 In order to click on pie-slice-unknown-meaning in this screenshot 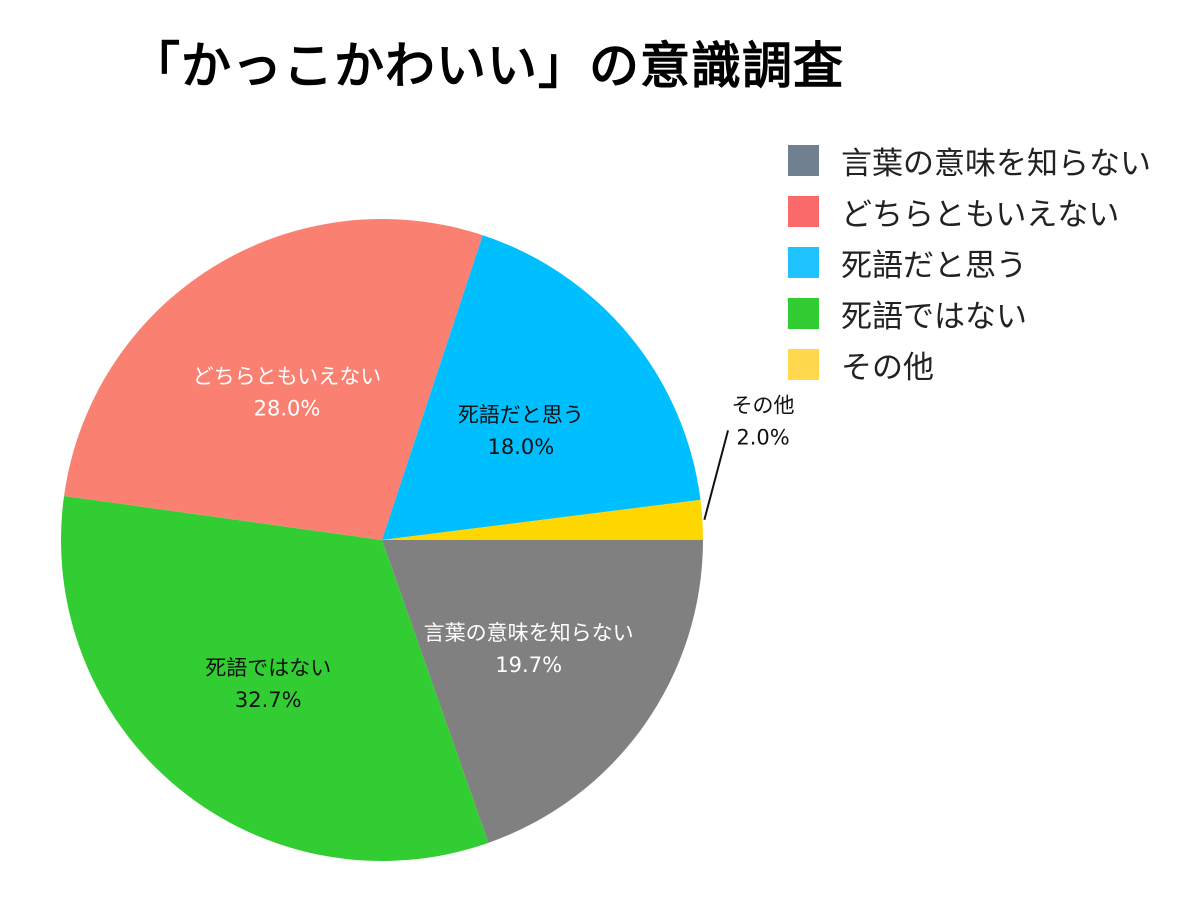, I will do `click(542, 691)`.